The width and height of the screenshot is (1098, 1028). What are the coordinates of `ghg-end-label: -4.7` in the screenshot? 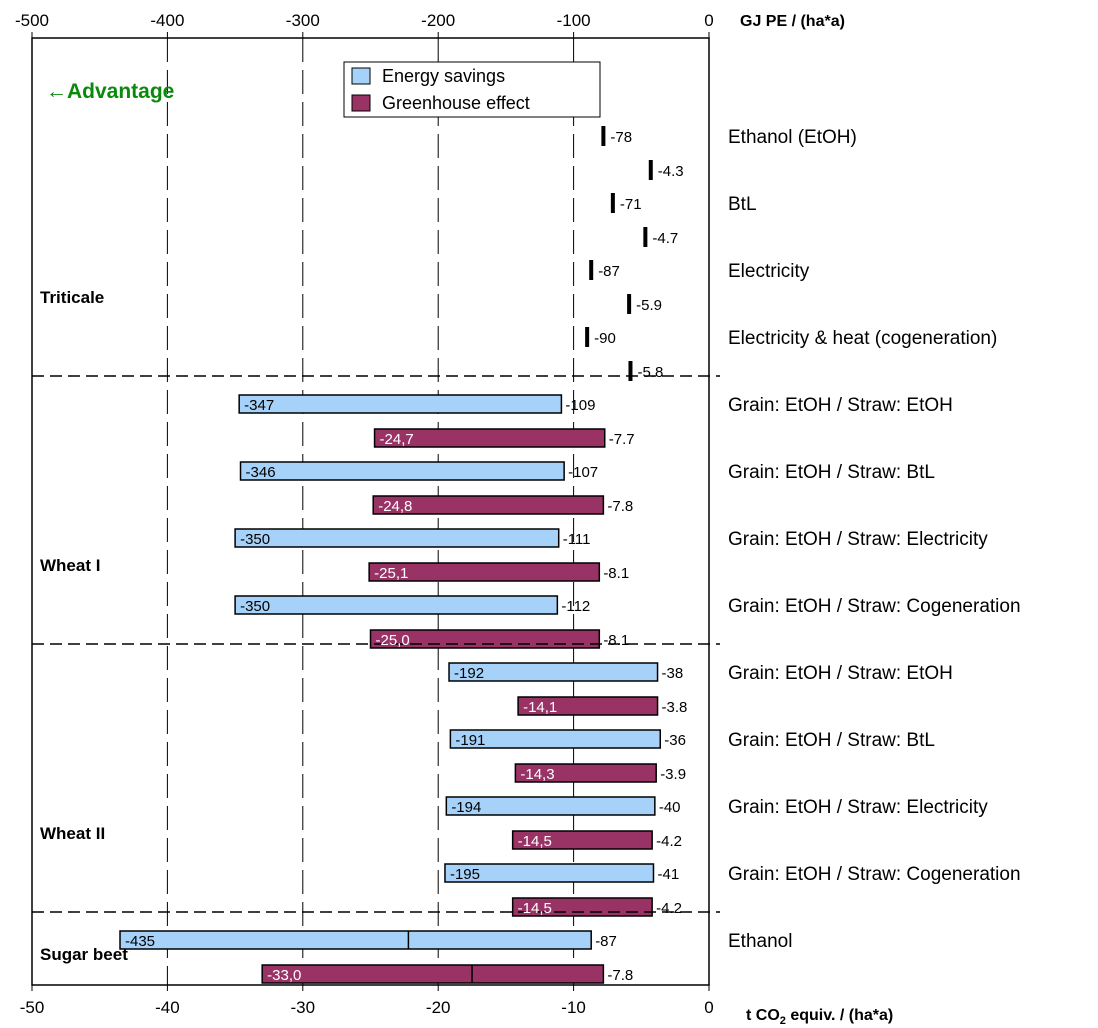 It's located at (665, 238).